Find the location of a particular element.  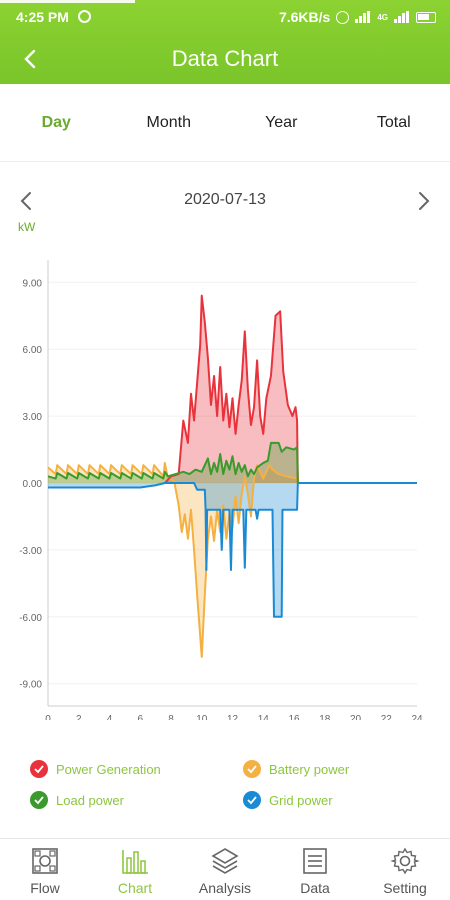

tab-month: Month is located at coordinates (168, 122).